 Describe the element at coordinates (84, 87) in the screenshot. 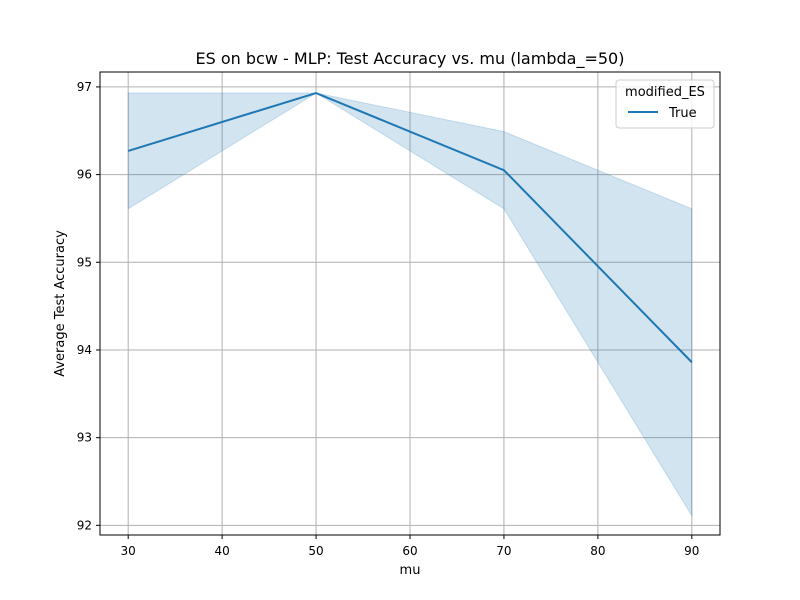

I see `y-tick-label: 97` at that location.